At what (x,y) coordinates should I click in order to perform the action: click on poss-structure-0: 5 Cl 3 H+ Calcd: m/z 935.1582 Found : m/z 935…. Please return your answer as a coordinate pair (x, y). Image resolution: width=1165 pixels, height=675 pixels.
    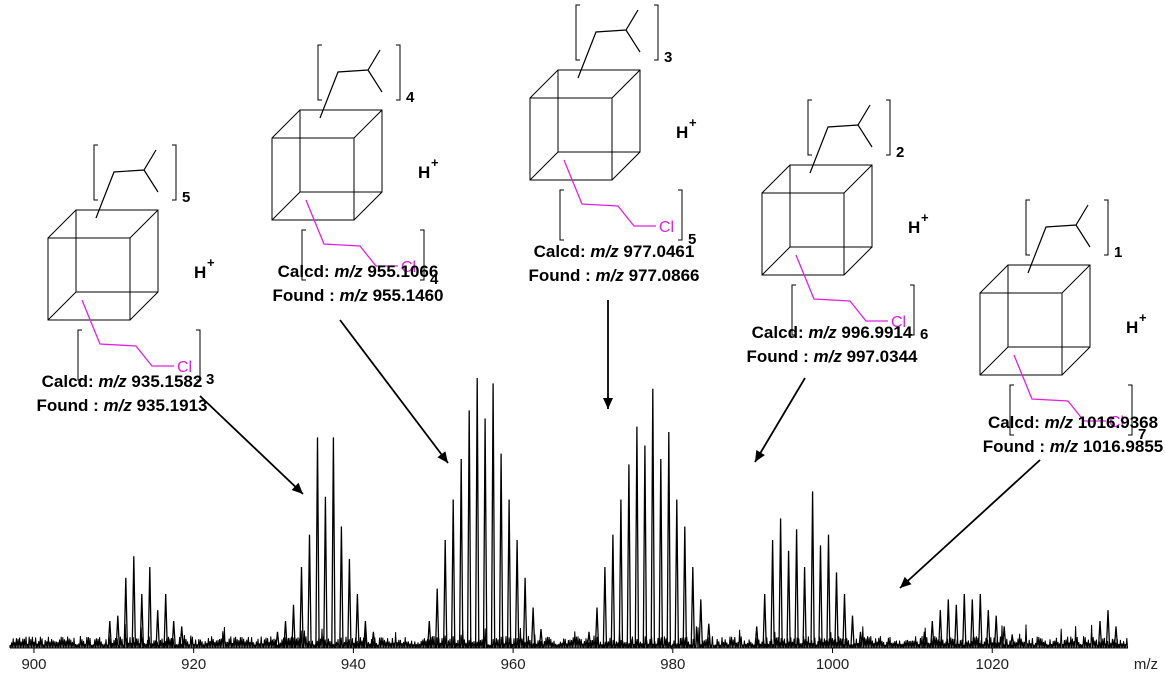
    Looking at the image, I should click on (170, 319).